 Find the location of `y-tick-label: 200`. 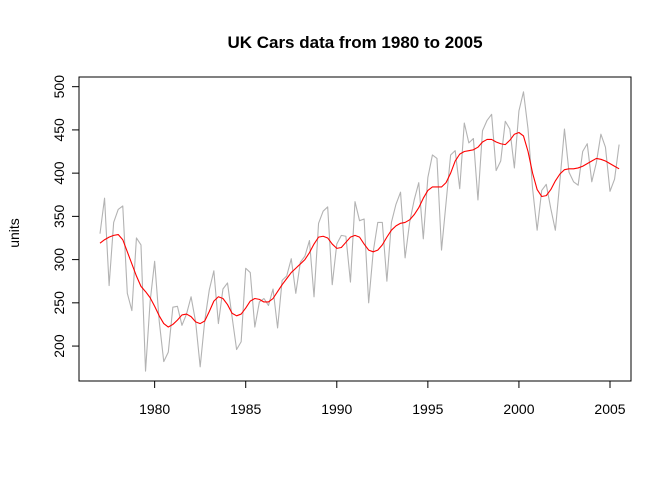

y-tick-label: 200 is located at coordinates (59, 346).